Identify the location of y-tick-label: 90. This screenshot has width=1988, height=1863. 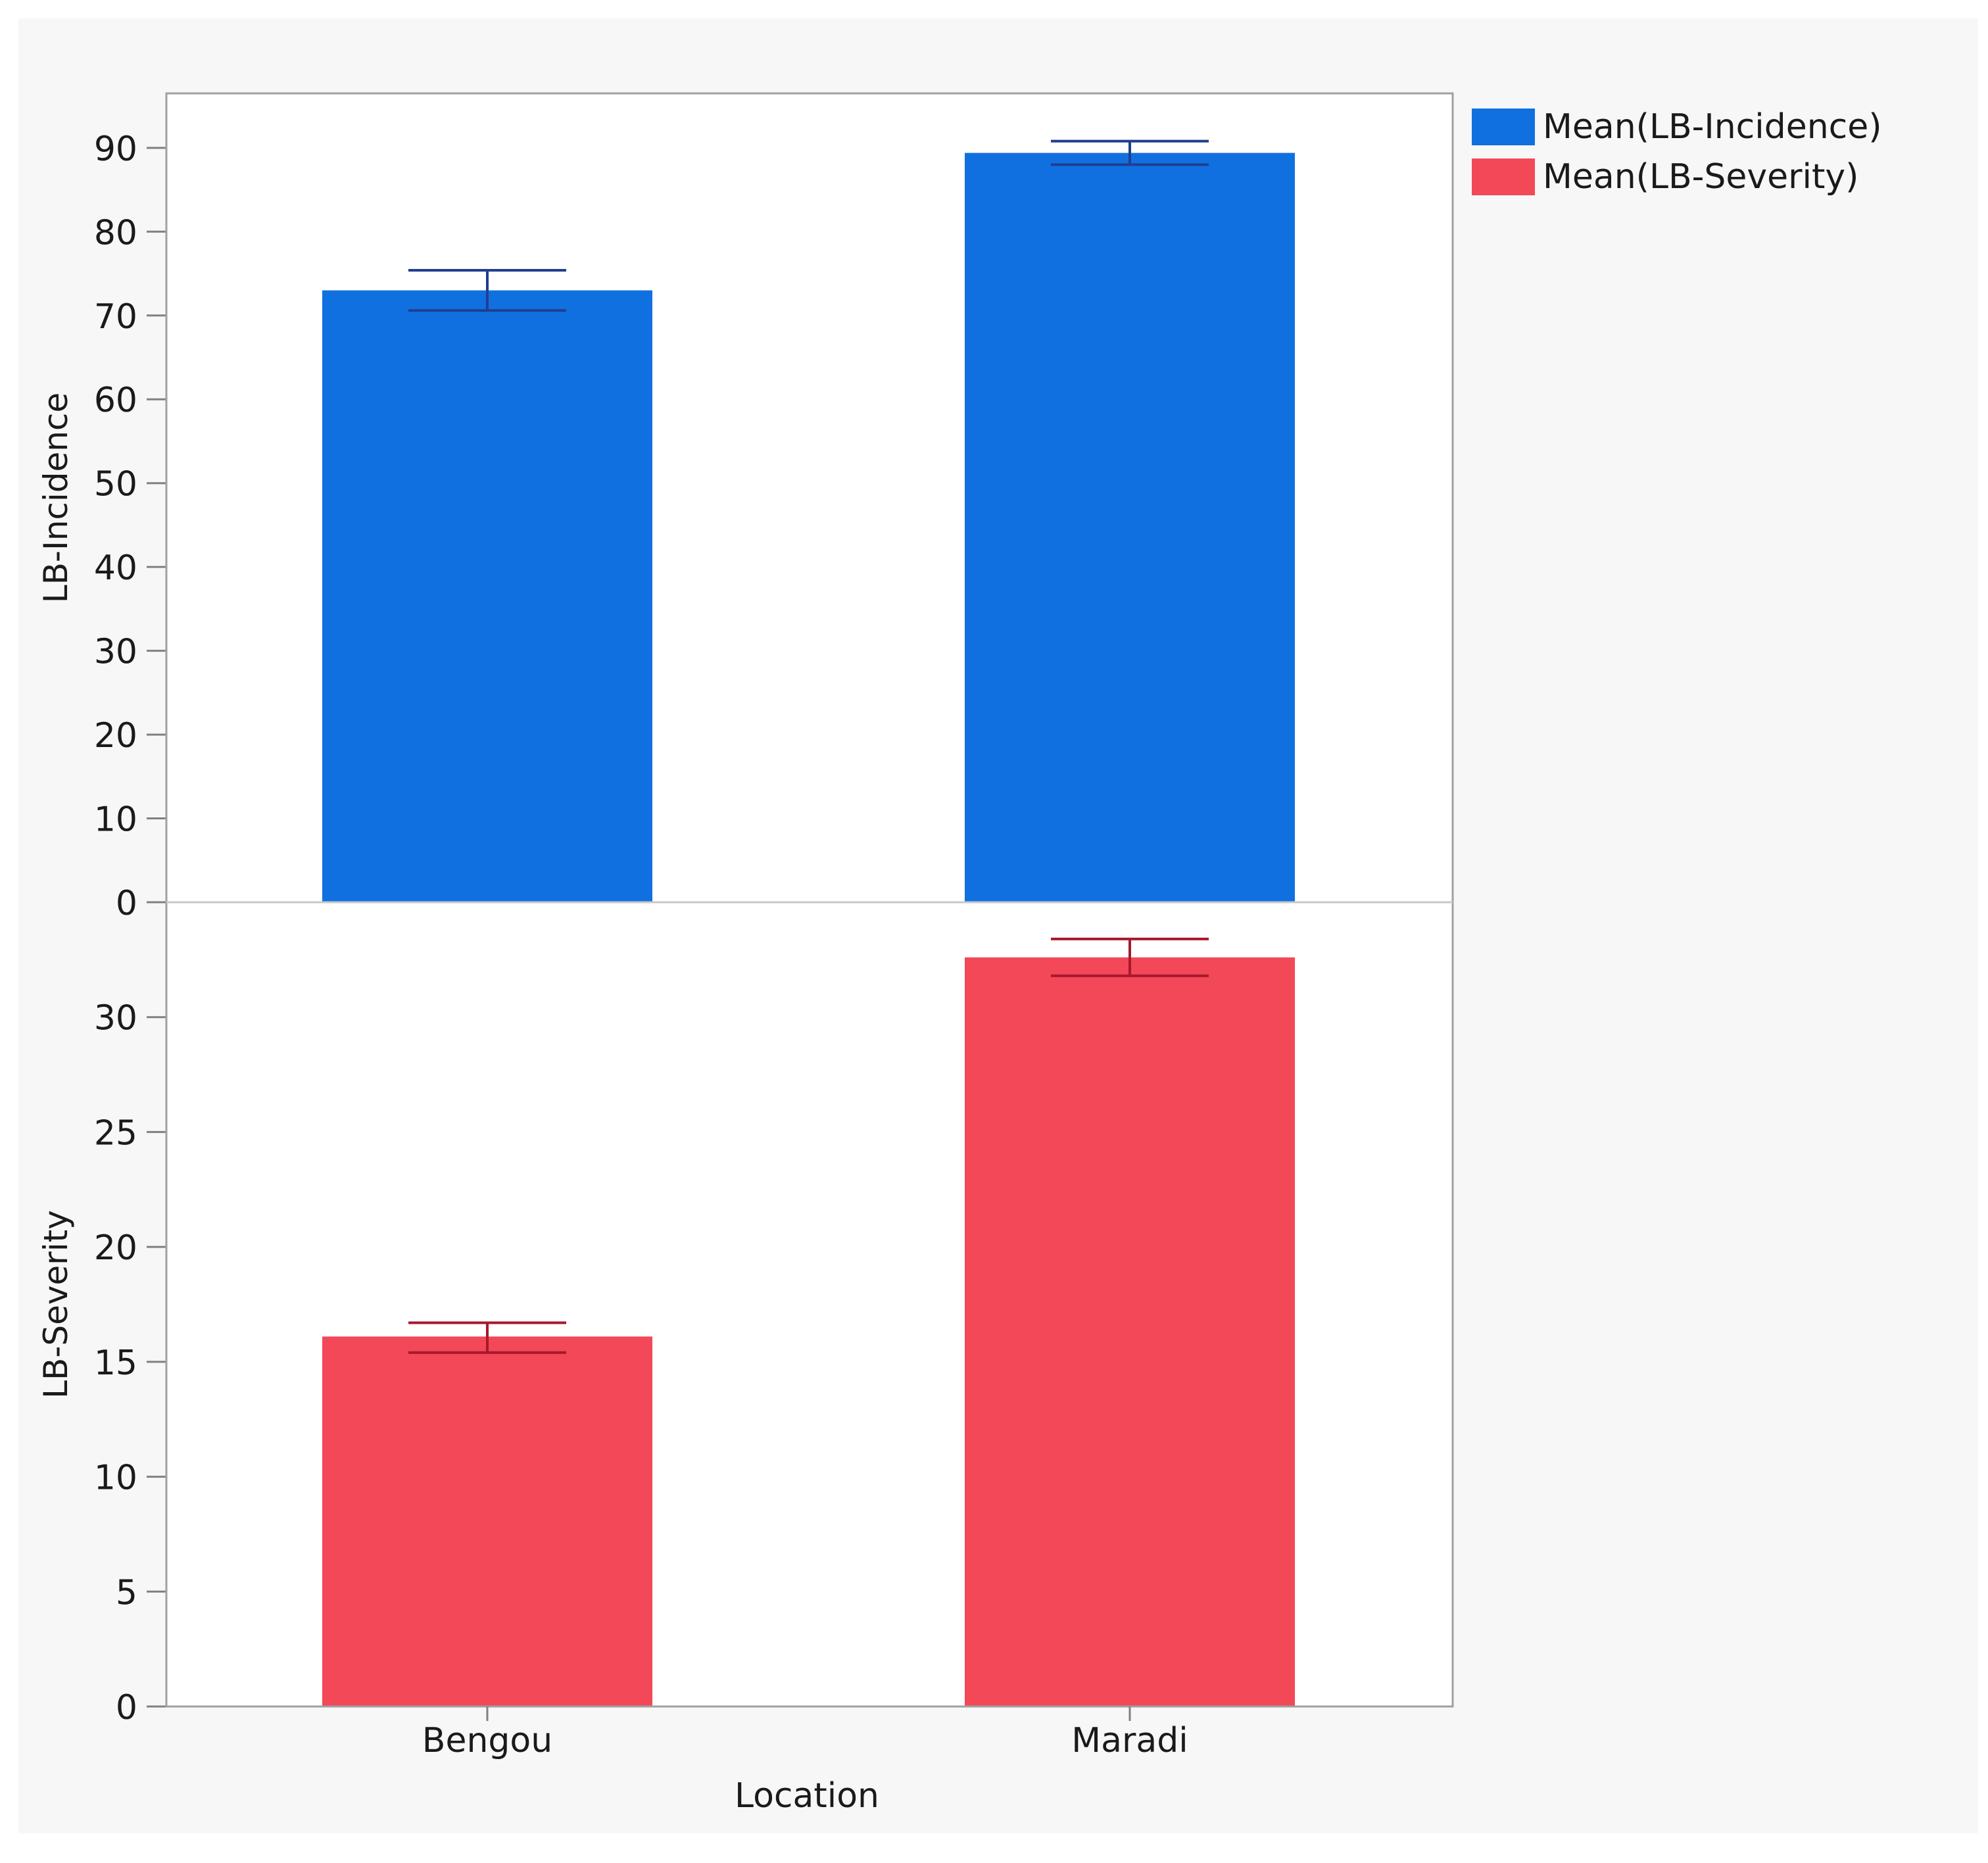
(115, 149).